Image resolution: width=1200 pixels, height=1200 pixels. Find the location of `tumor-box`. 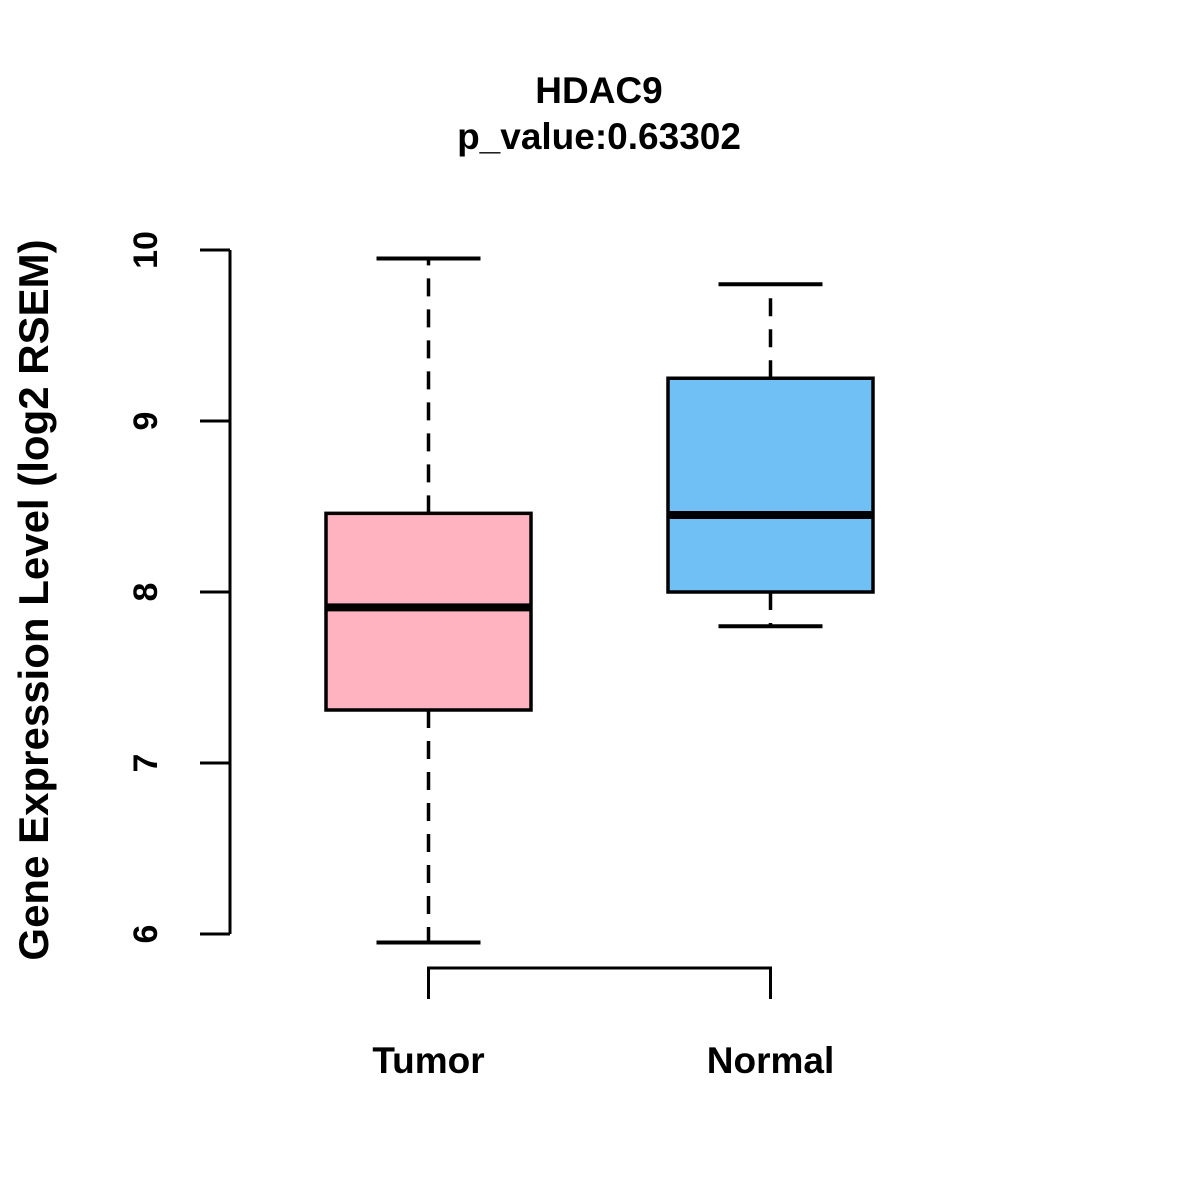

tumor-box is located at coordinates (428, 611).